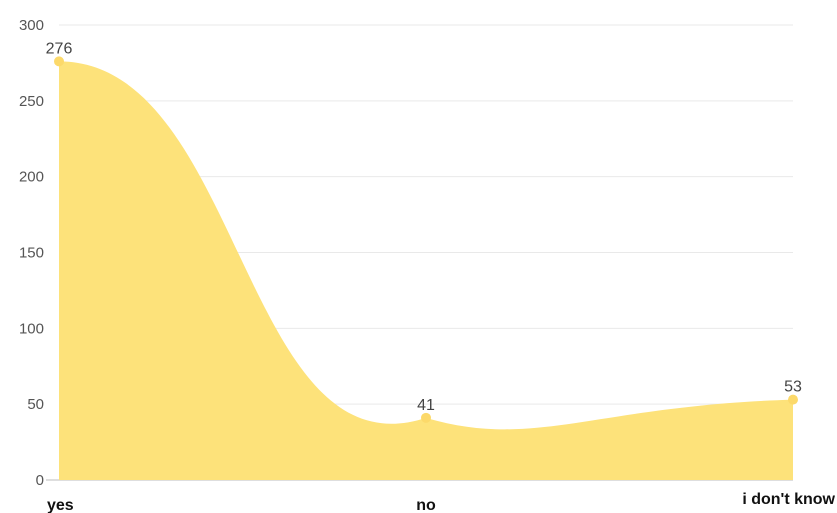  I want to click on y-tick-label: 100, so click(31, 328).